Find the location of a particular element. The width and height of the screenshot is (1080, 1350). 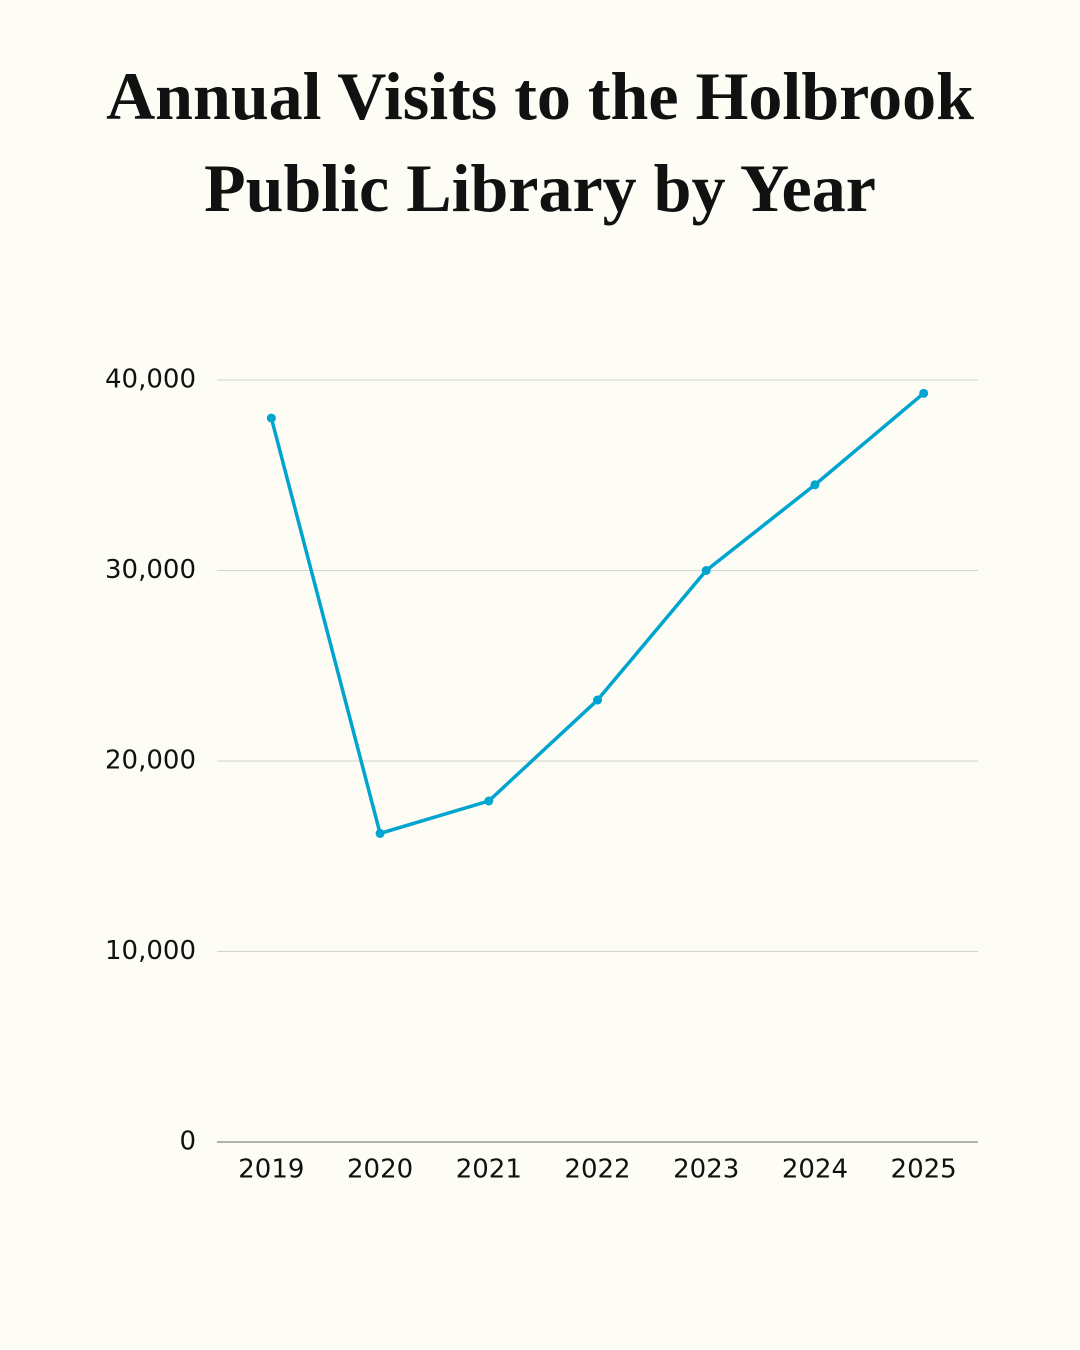

y-tick-label: 0 is located at coordinates (187, 1142).